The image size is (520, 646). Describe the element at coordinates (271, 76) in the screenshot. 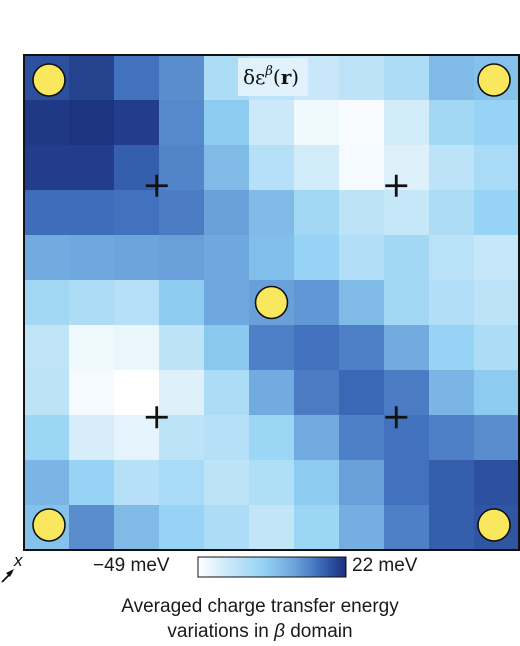

I see `chart-title: δεβ(r)` at that location.